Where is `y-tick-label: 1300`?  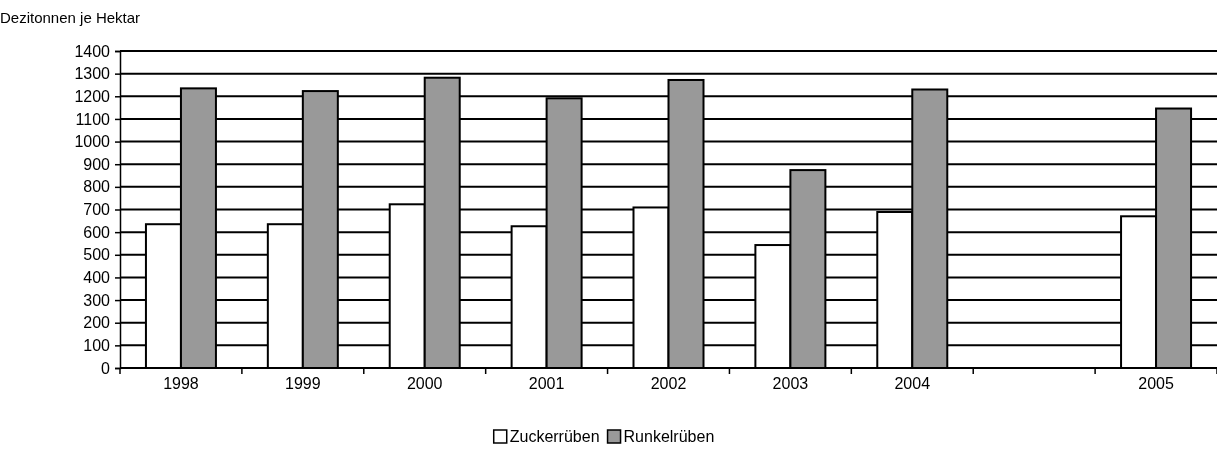 y-tick-label: 1300 is located at coordinates (92, 74).